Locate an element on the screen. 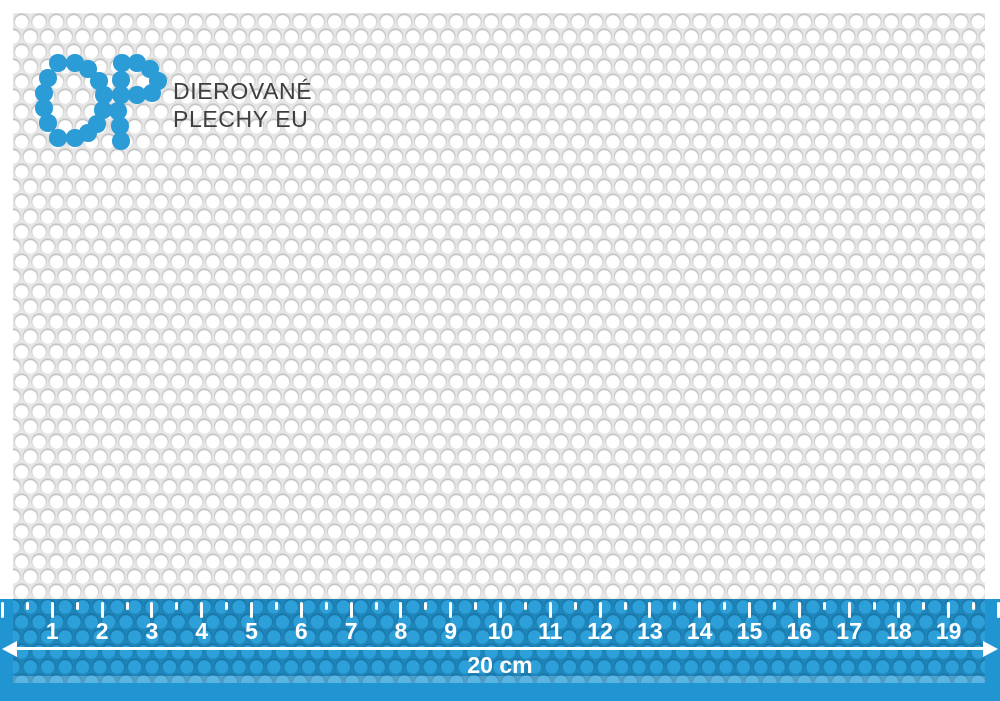 The image size is (1000, 701). ruler-total-length-label: 20 cm is located at coordinates (500, 665).